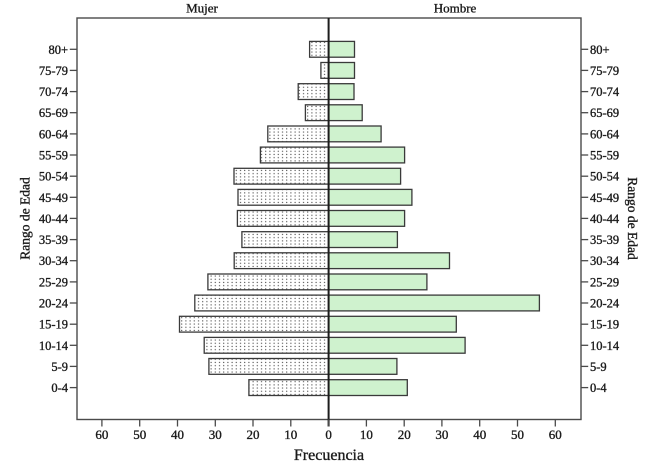 This screenshot has height=473, width=654. Describe the element at coordinates (328, 434) in the screenshot. I see `svg-text: 0` at that location.